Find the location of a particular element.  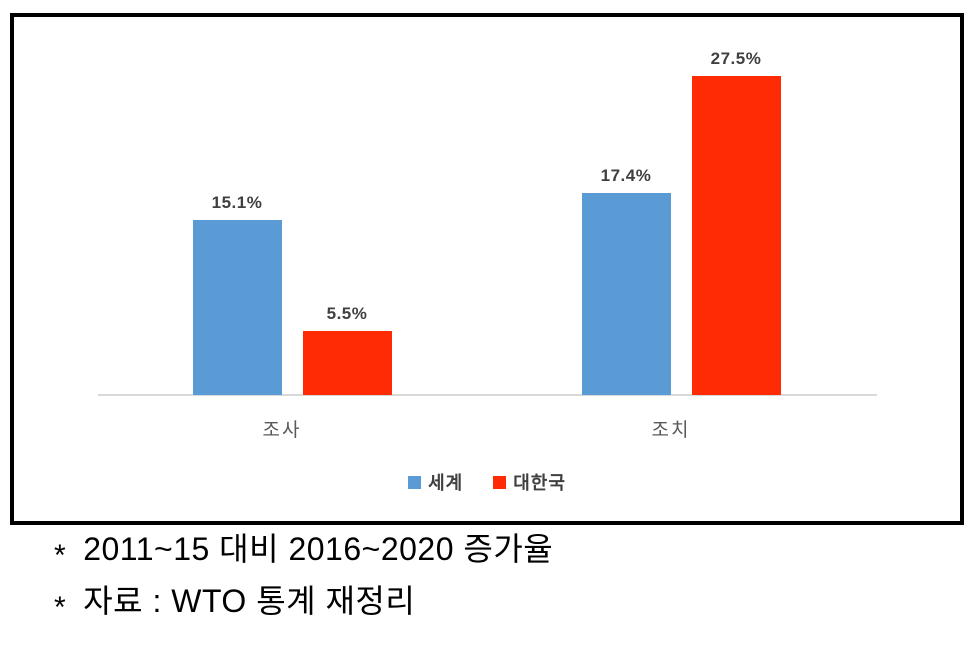

legend: 세계 대한국 is located at coordinates (487, 482).